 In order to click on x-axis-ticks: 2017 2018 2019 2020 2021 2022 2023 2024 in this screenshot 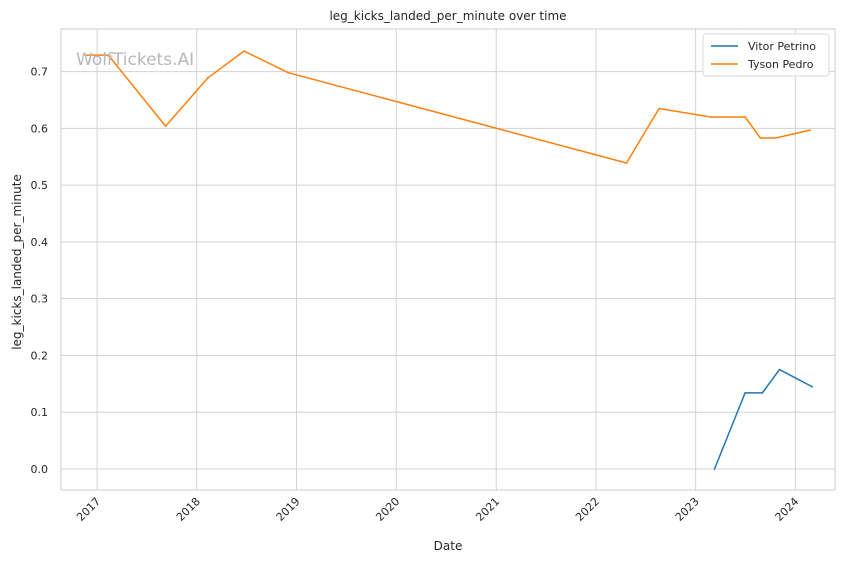, I will do `click(437, 509)`.